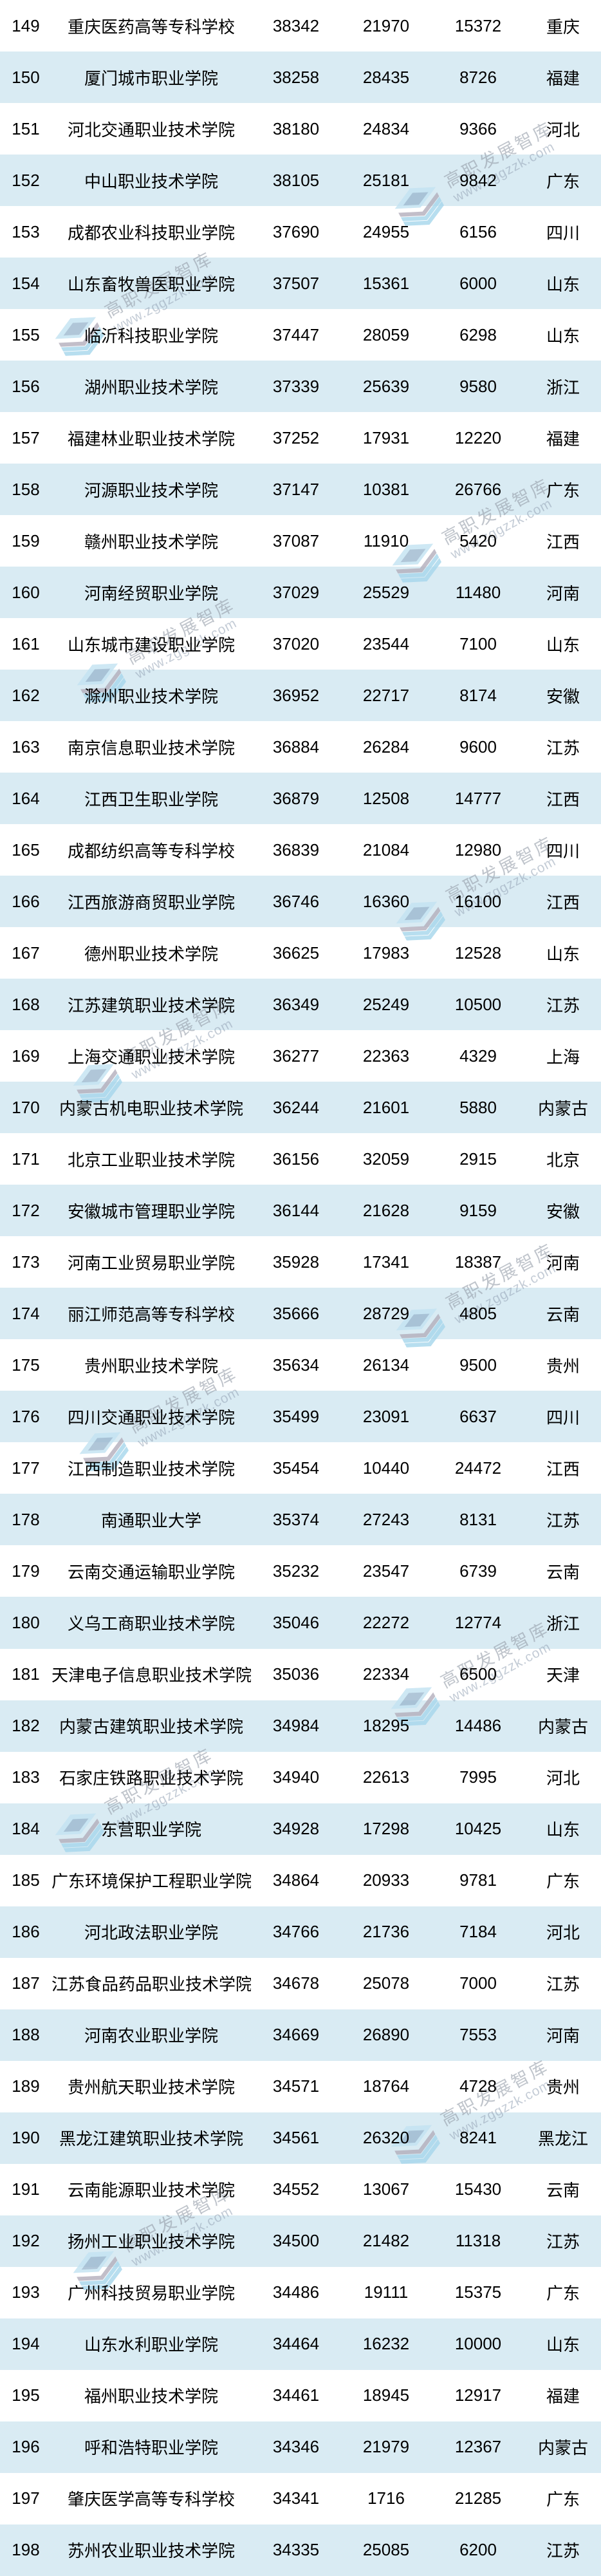  What do you see at coordinates (26, 747) in the screenshot?
I see `rank-cell: 163` at bounding box center [26, 747].